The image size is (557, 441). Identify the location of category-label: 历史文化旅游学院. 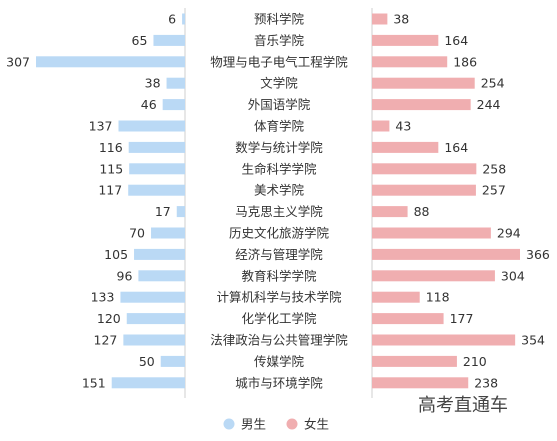
(279, 233).